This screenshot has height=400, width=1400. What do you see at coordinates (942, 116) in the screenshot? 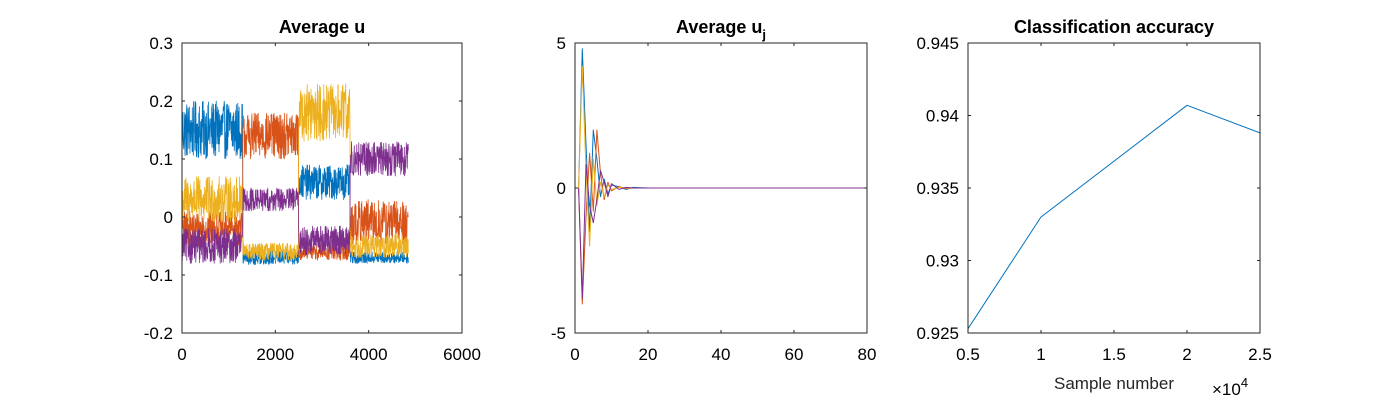
I see `y-tick-label: 0.94` at bounding box center [942, 116].